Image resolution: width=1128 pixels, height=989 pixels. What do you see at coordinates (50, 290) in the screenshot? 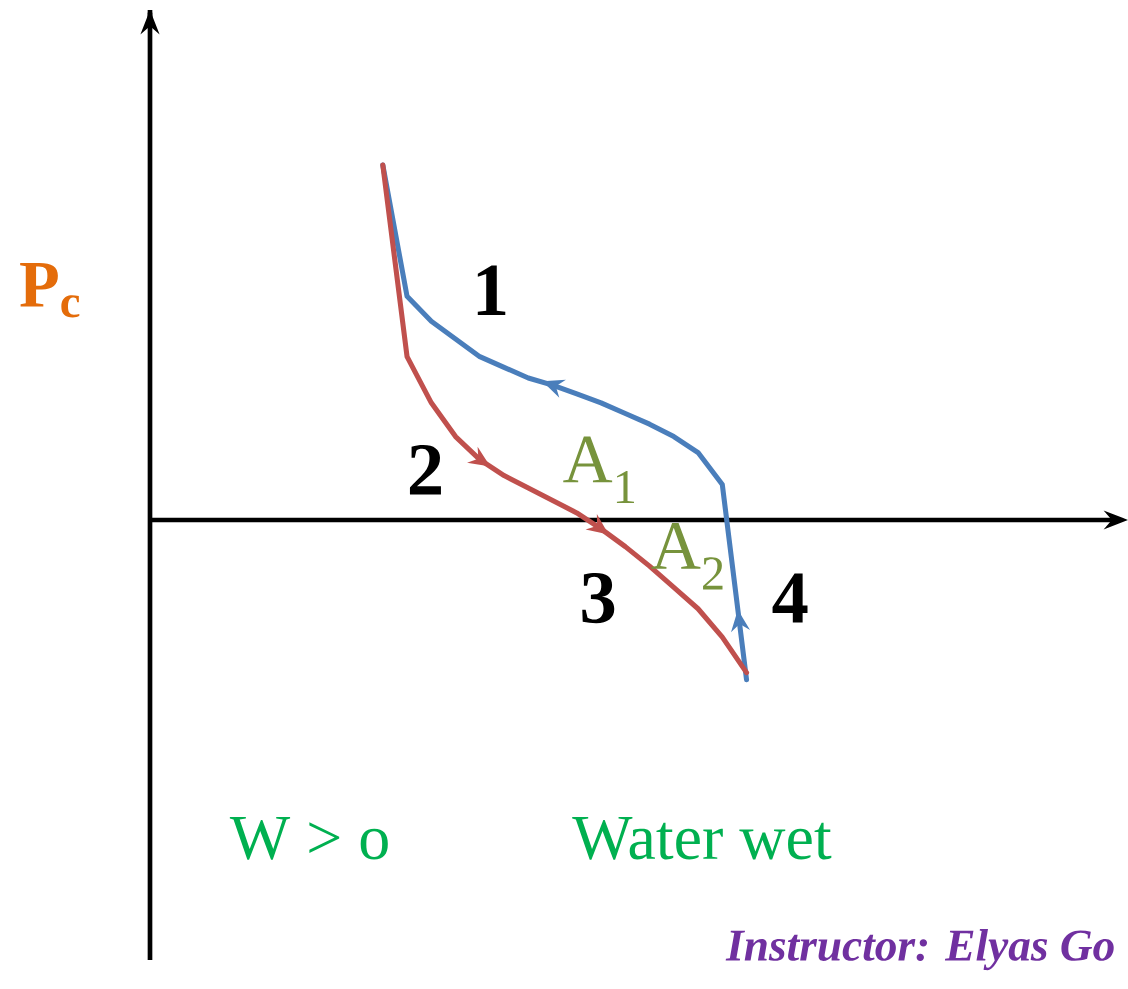
I see `y-axis-title: P$_{c}$` at bounding box center [50, 290].